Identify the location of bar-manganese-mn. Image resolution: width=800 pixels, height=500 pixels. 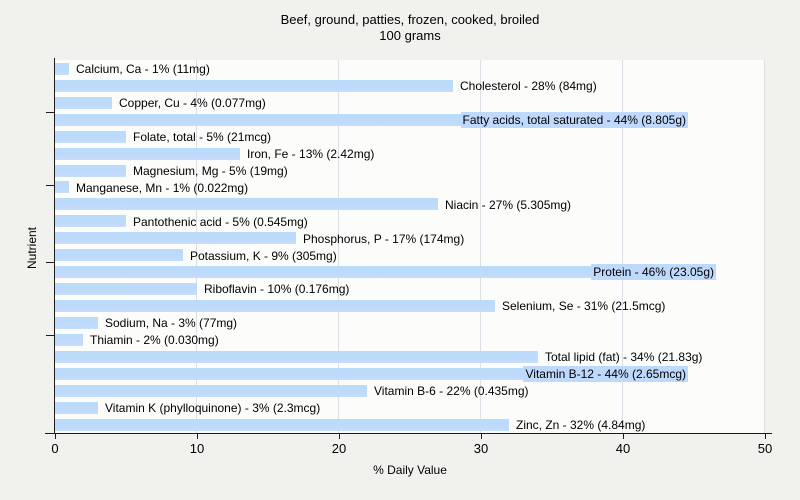
(62, 187).